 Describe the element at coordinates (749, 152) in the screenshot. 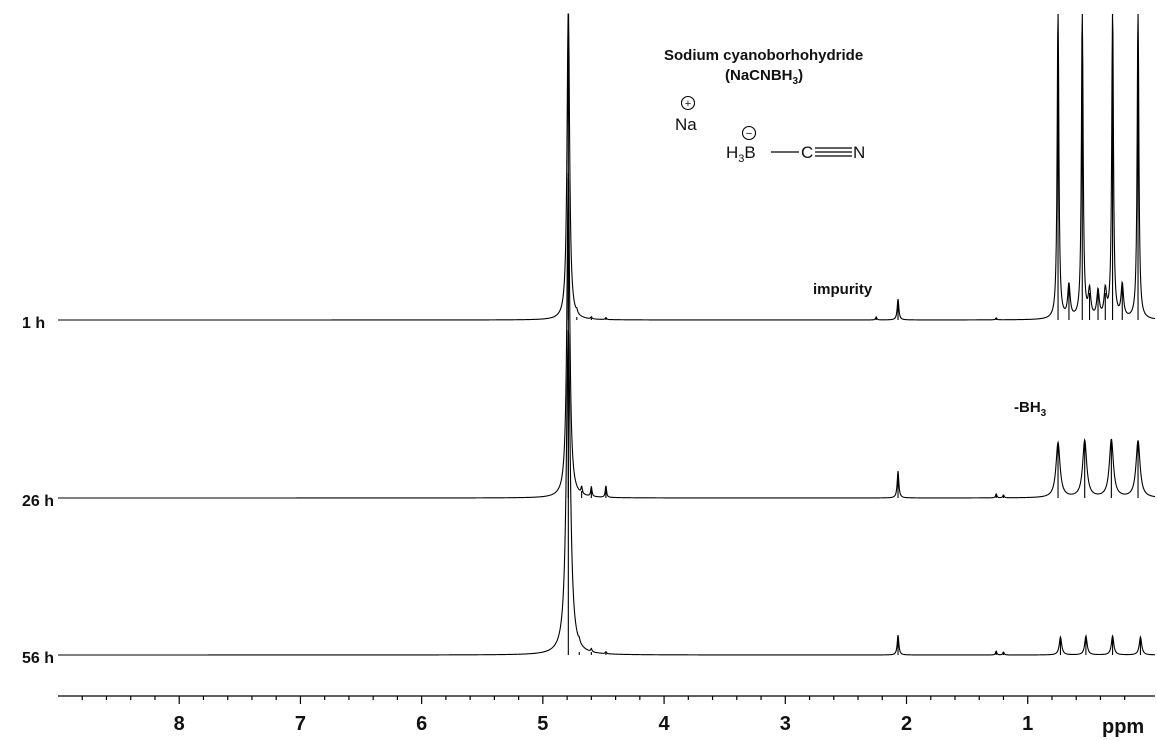

I see `h3b-b: B` at that location.